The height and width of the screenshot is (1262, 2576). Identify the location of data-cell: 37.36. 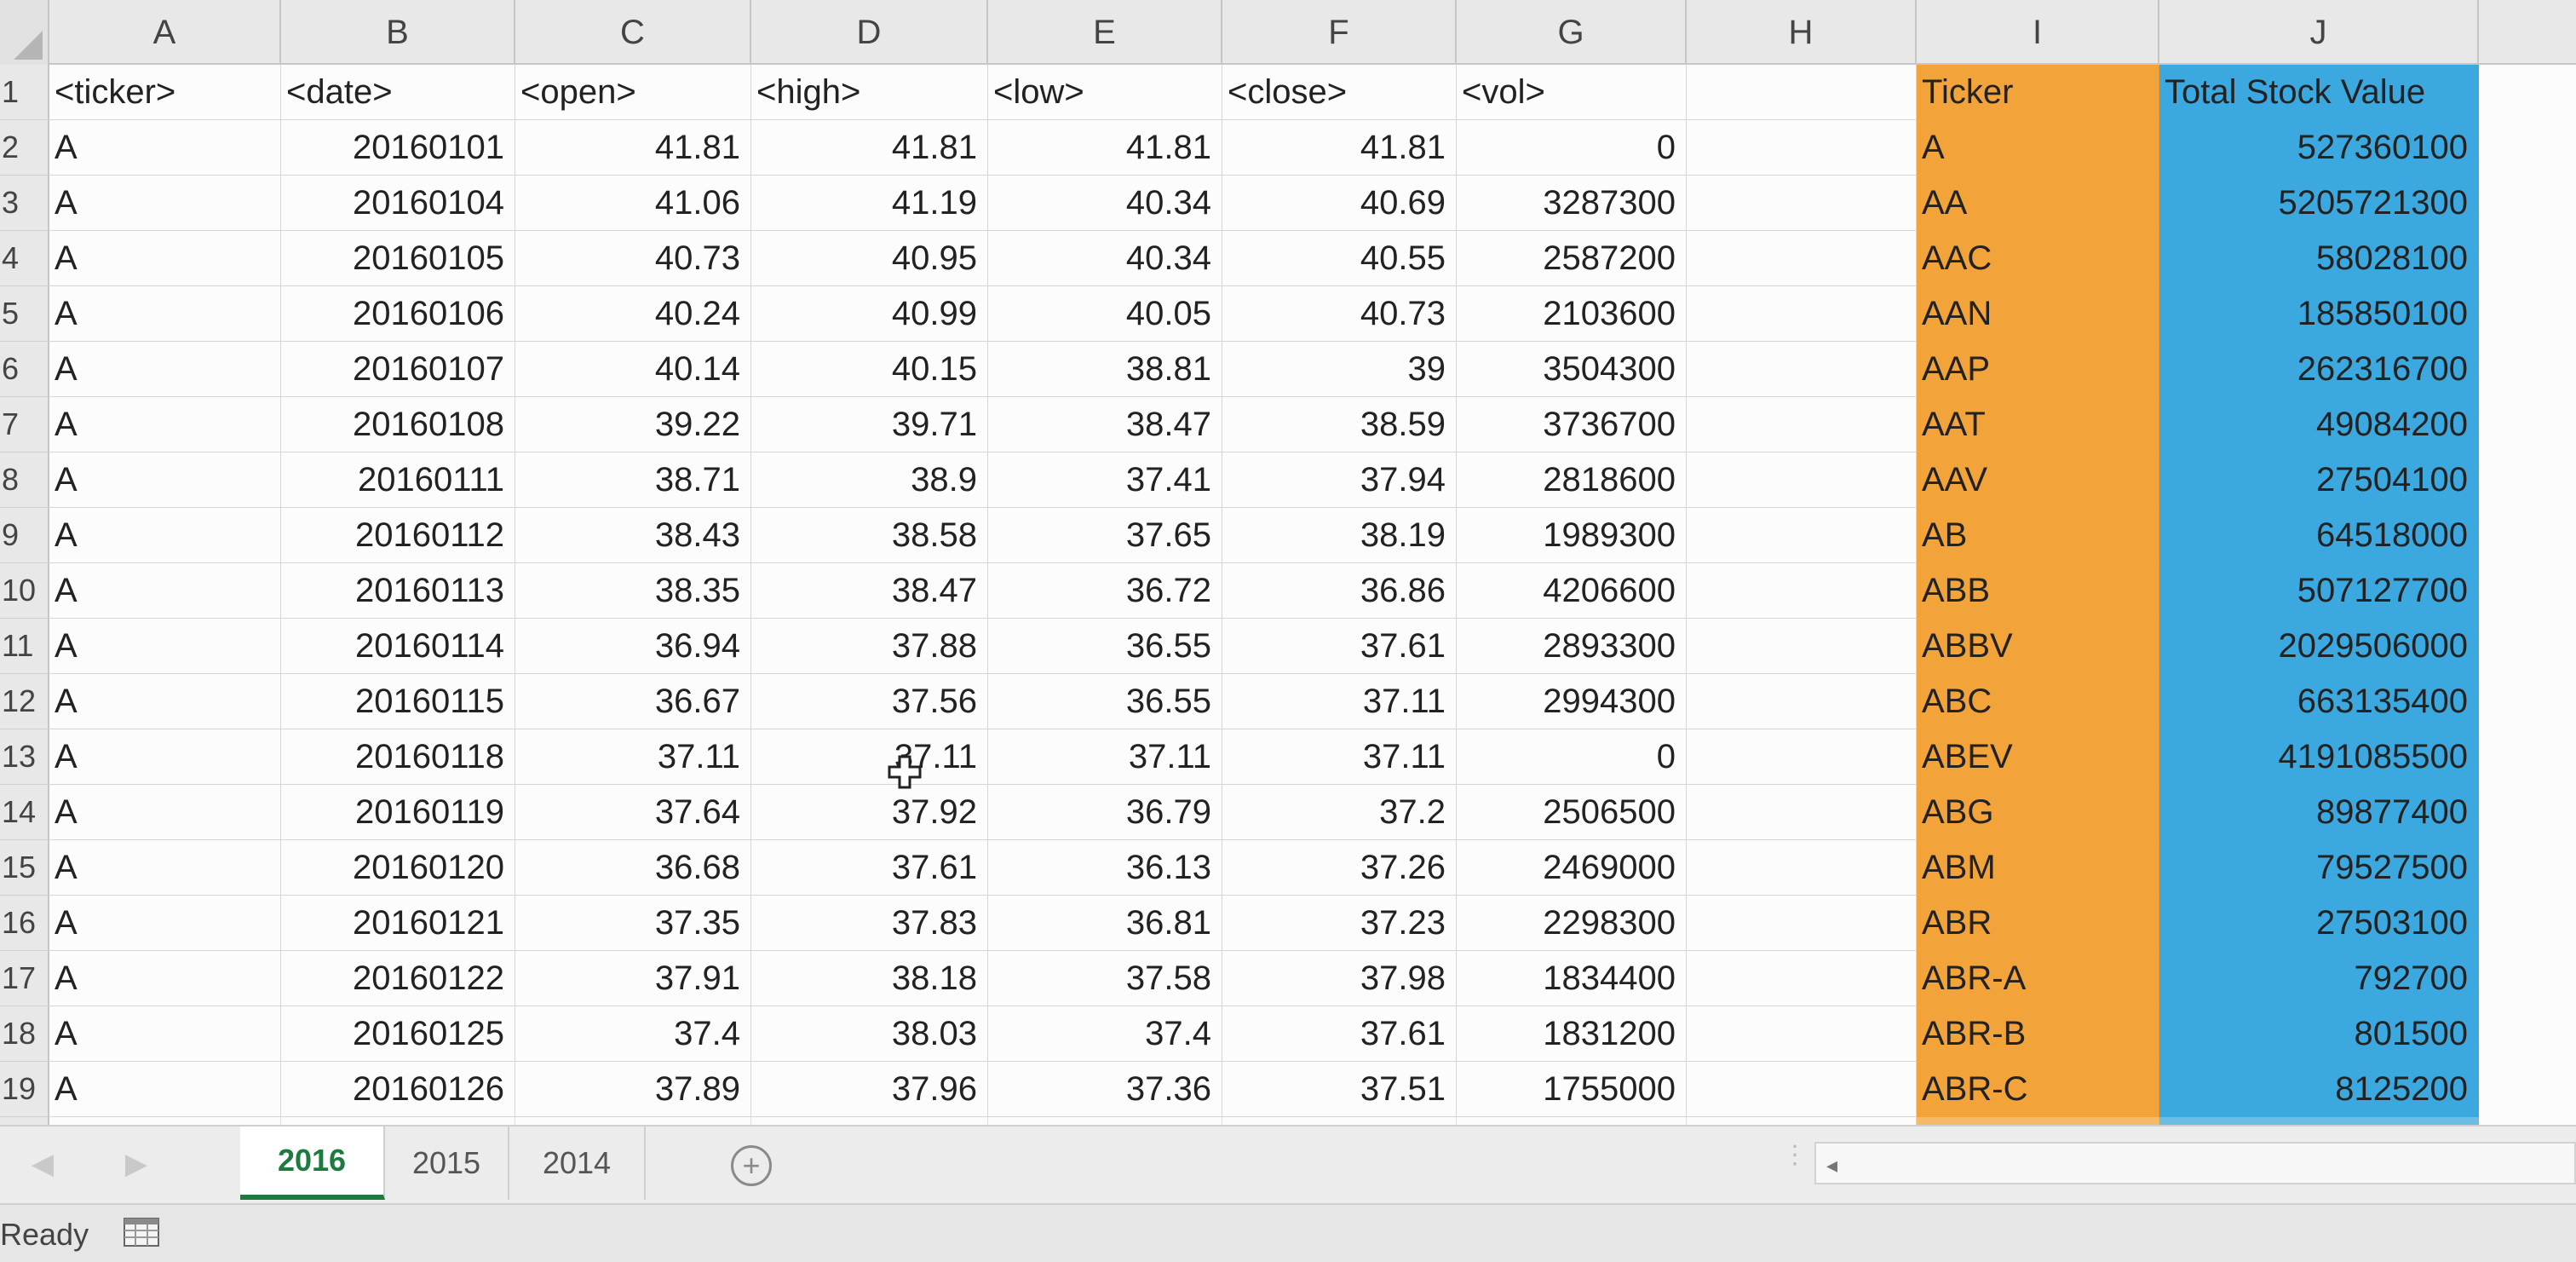
(1105, 1089).